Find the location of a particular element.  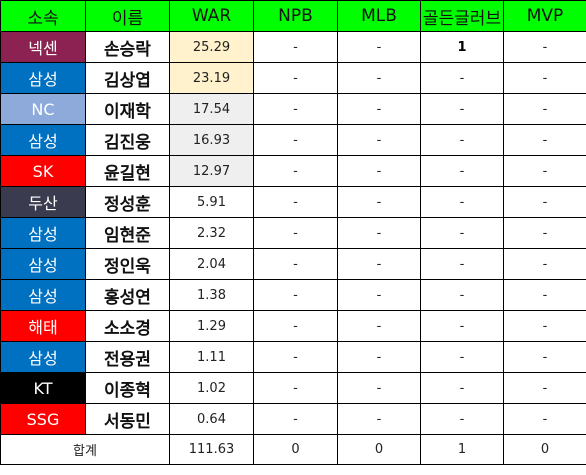

war-cell: 12.97 is located at coordinates (211, 171).